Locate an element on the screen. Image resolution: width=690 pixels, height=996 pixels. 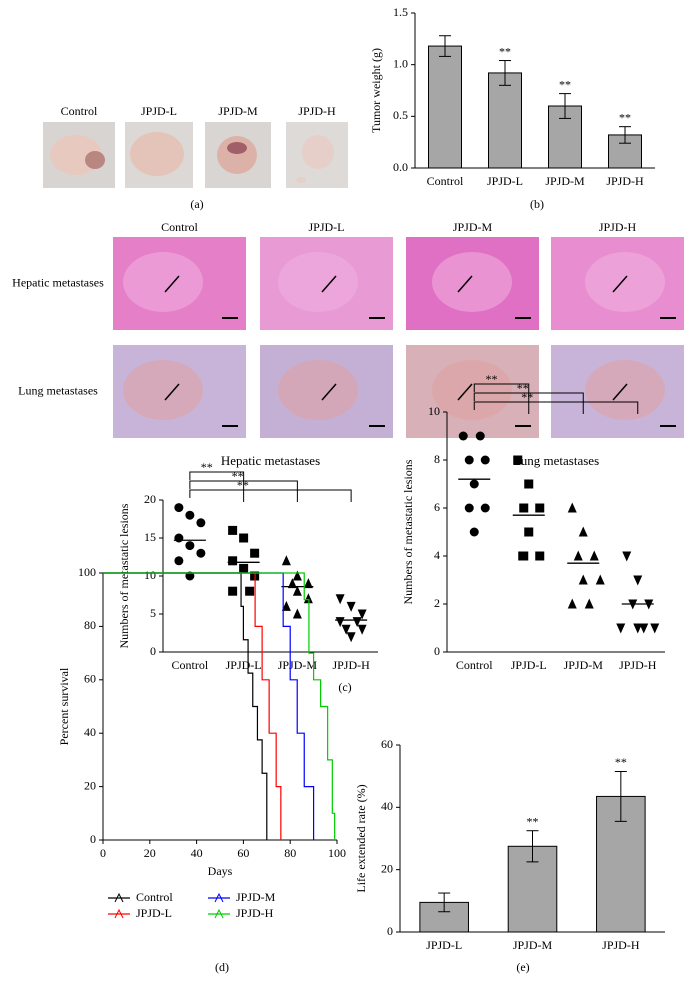
y-tick-label: 80 is located at coordinates (90, 625).